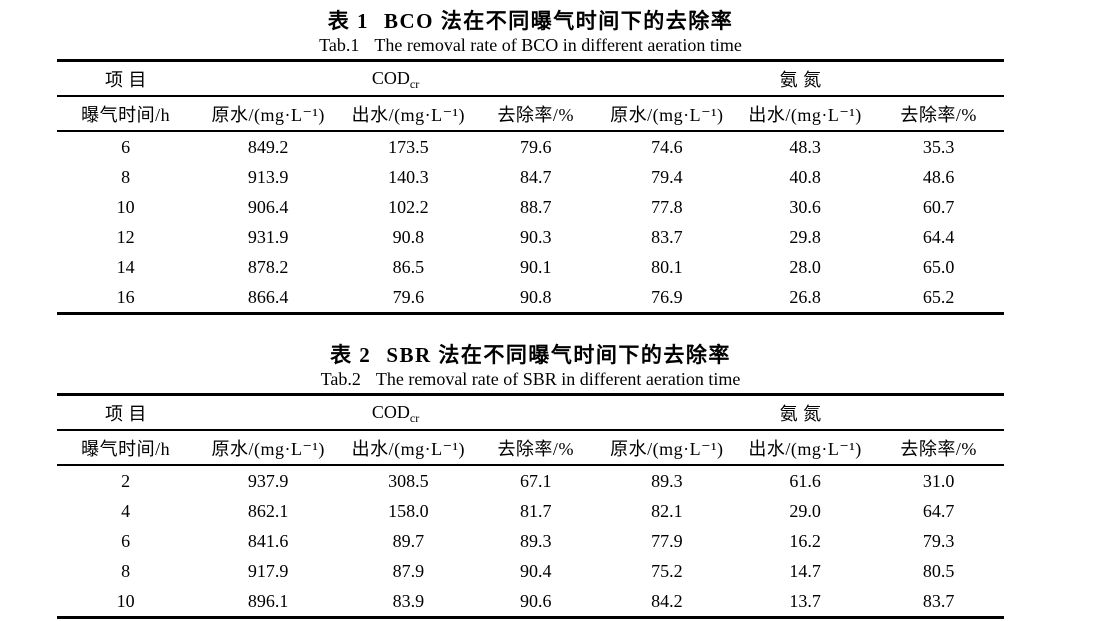 The image size is (1106, 621). What do you see at coordinates (535, 236) in the screenshot?
I see `table-cell: 90.3` at bounding box center [535, 236].